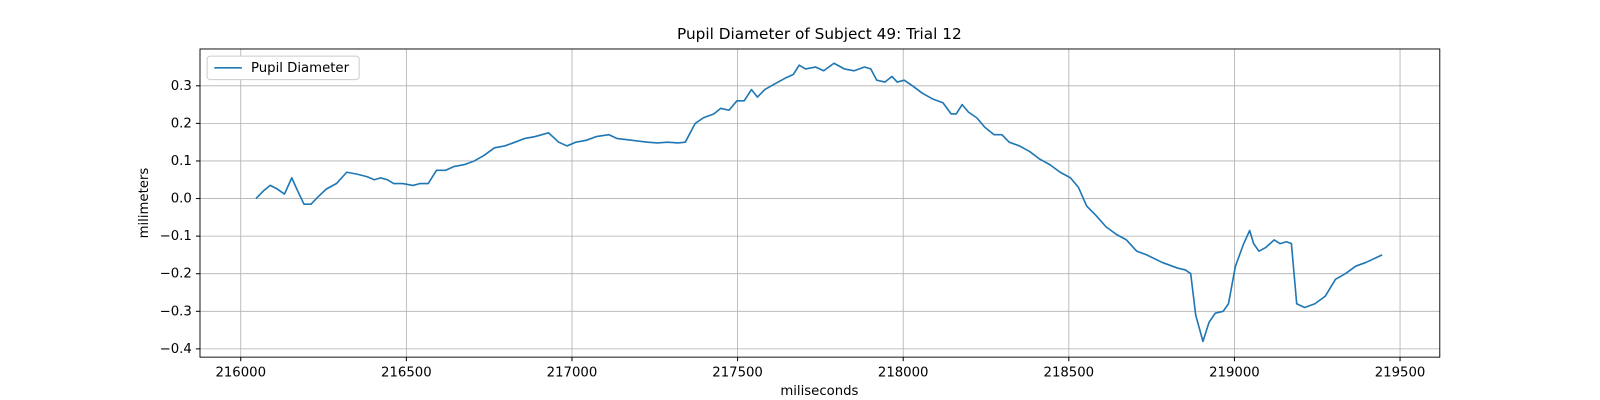  What do you see at coordinates (176, 274) in the screenshot?
I see `y-tick-label: −0.2` at bounding box center [176, 274].